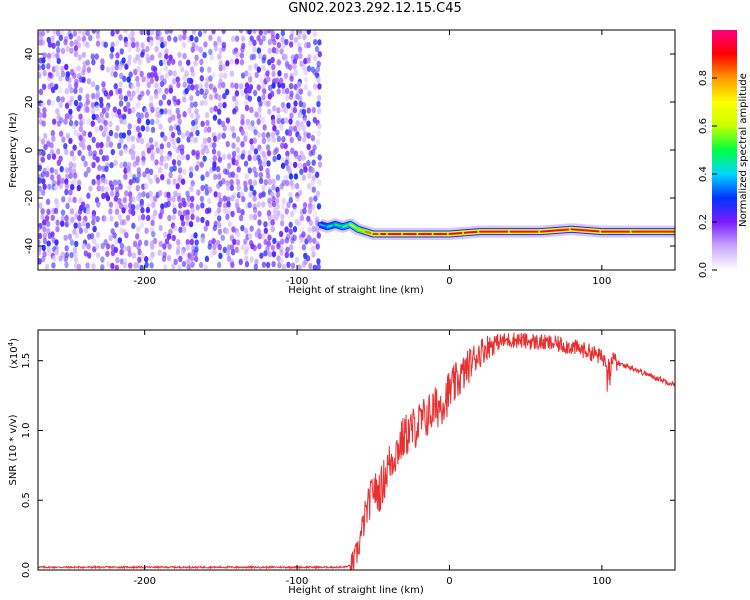 This screenshot has height=600, width=750. What do you see at coordinates (26, 500) in the screenshot?
I see `y-tick-label: 0.5` at bounding box center [26, 500].